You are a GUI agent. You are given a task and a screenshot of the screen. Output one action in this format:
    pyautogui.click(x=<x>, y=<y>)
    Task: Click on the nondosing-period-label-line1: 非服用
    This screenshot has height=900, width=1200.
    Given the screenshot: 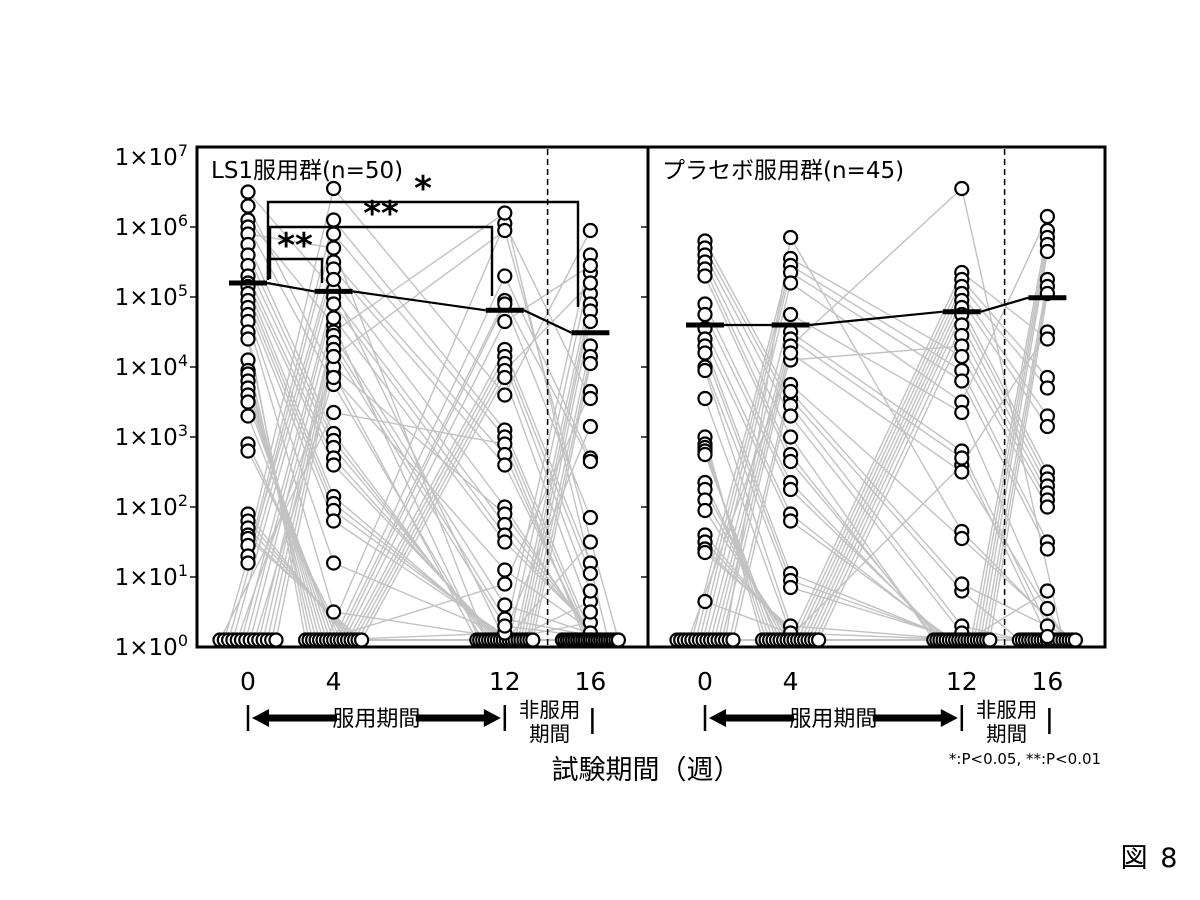 What is the action you would take?
    pyautogui.click(x=1007, y=710)
    